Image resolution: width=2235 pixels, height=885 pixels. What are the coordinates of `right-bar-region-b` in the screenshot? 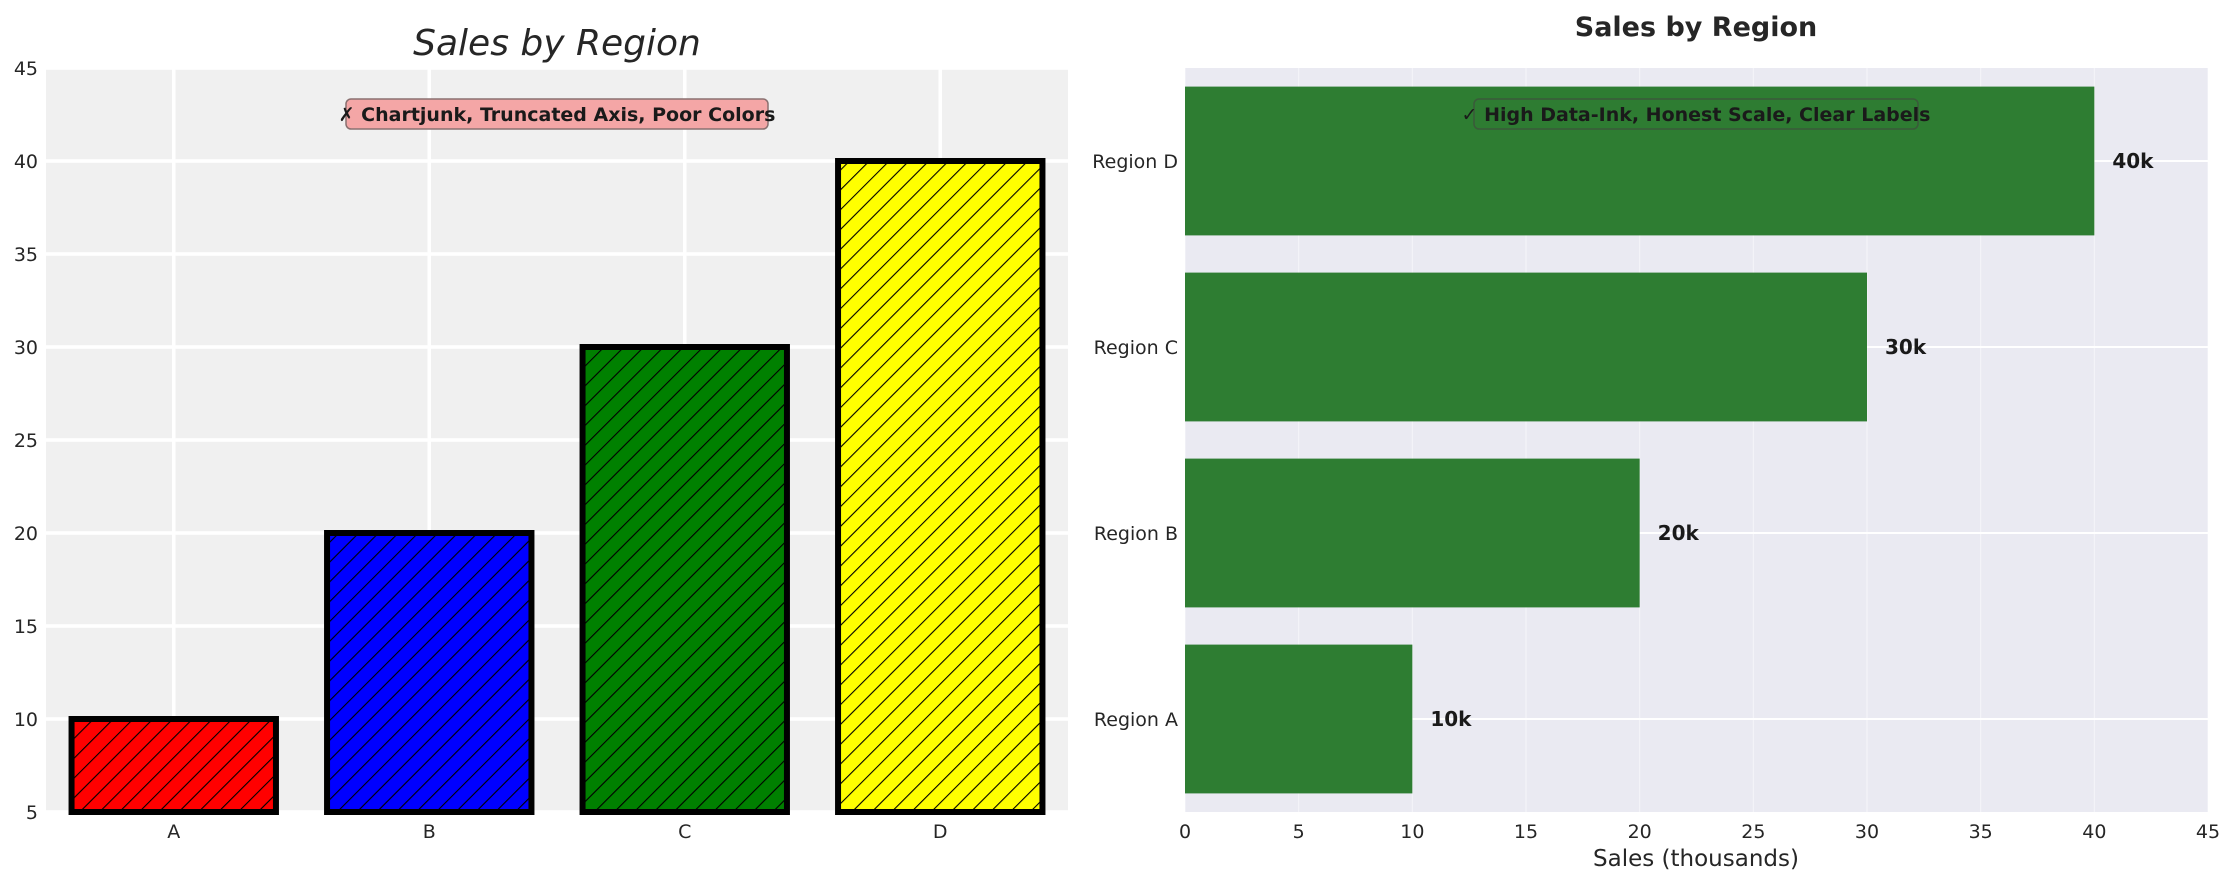 It's located at (1412, 533).